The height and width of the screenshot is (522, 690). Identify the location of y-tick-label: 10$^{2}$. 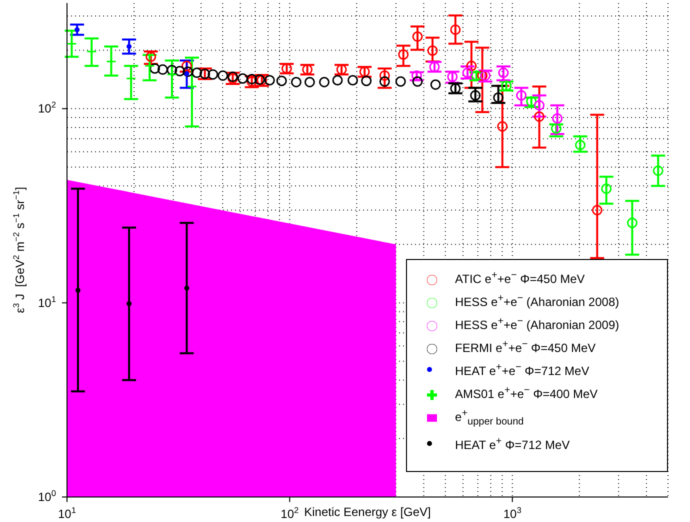
(47, 108).